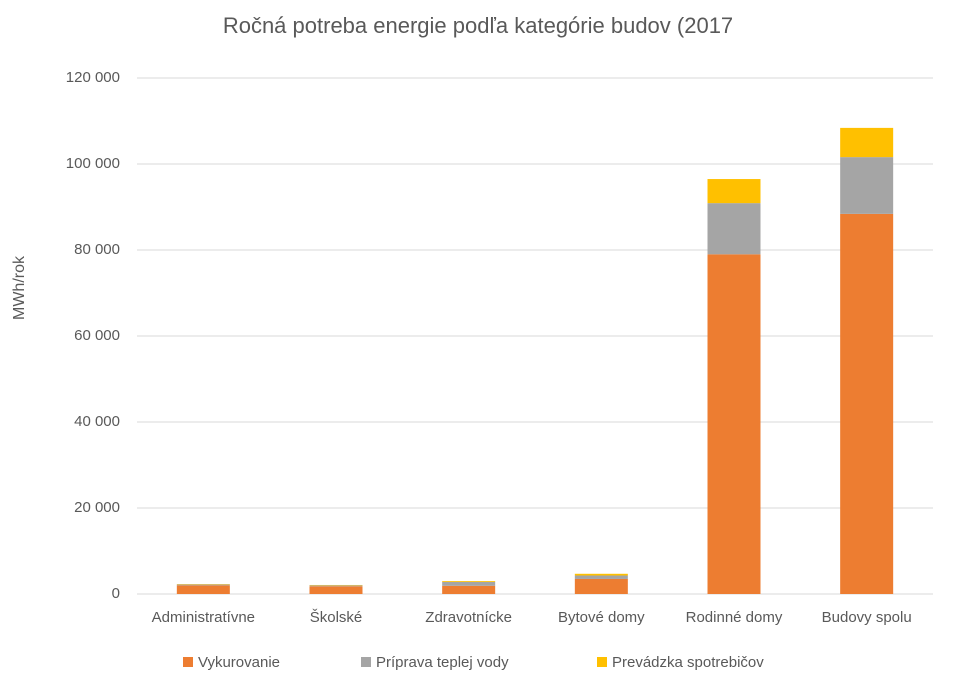 Image resolution: width=956 pixels, height=690 pixels. Describe the element at coordinates (97, 507) in the screenshot. I see `y-tick-label: 20 000` at that location.